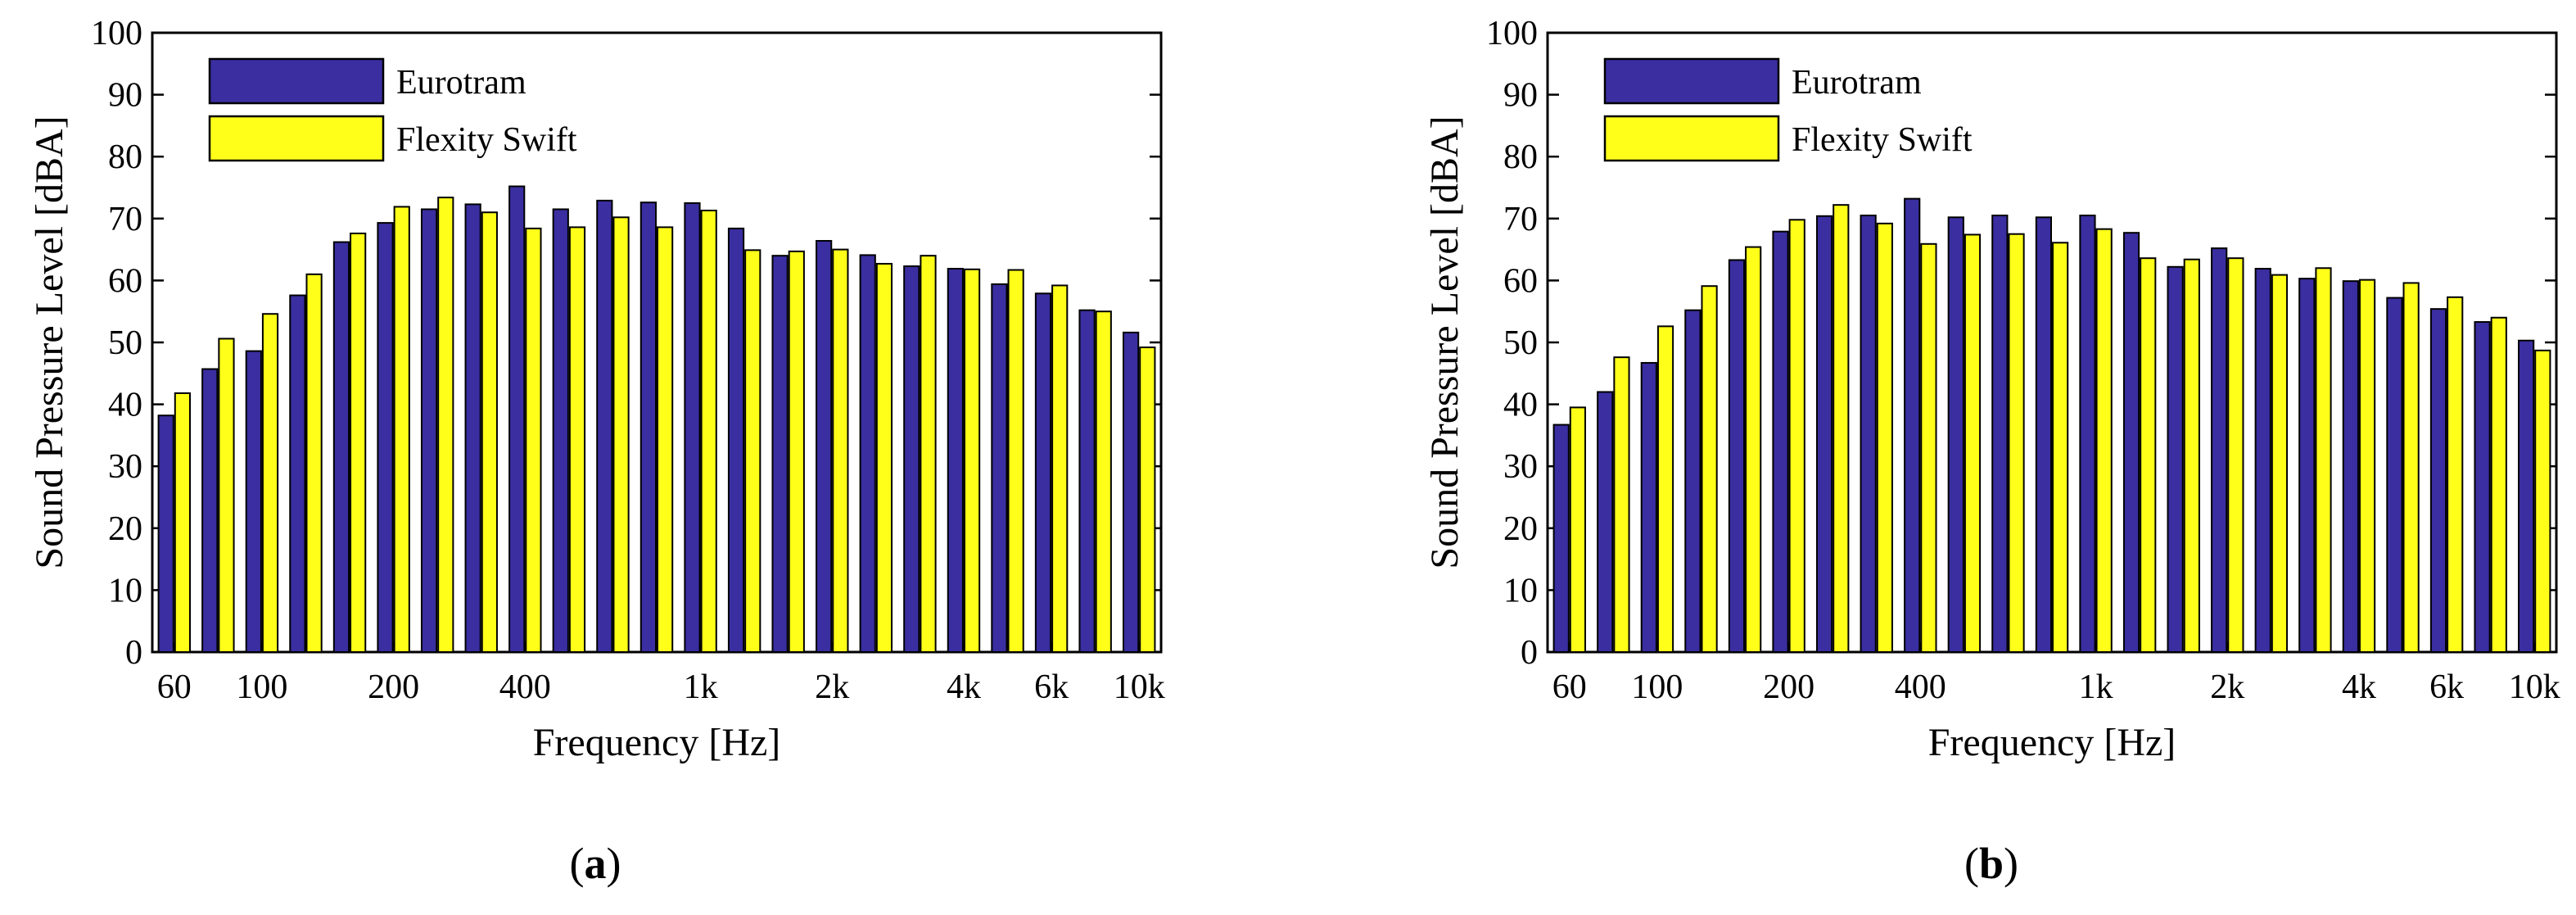  Describe the element at coordinates (2411, 467) in the screenshot. I see `bar-flexity-swift-5k` at that location.